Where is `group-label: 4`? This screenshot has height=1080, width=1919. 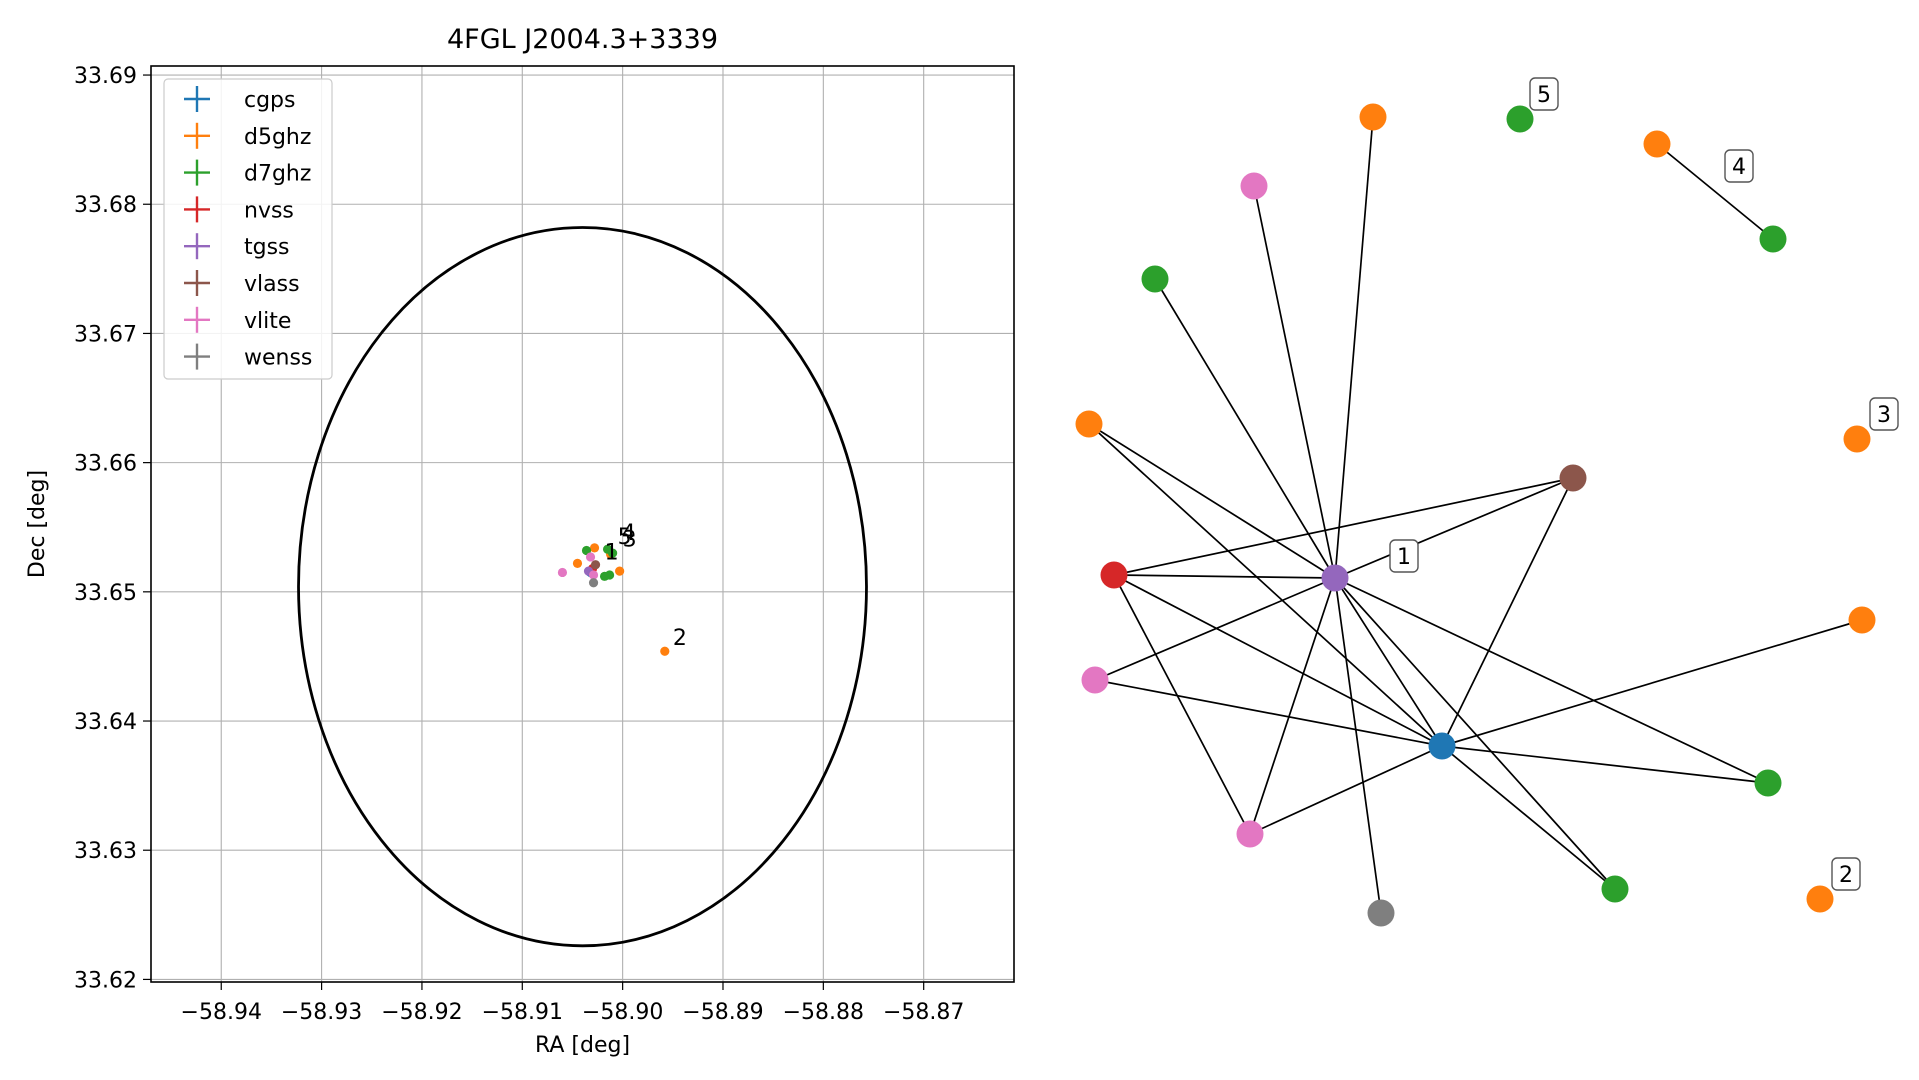 group-label: 4 is located at coordinates (1739, 167).